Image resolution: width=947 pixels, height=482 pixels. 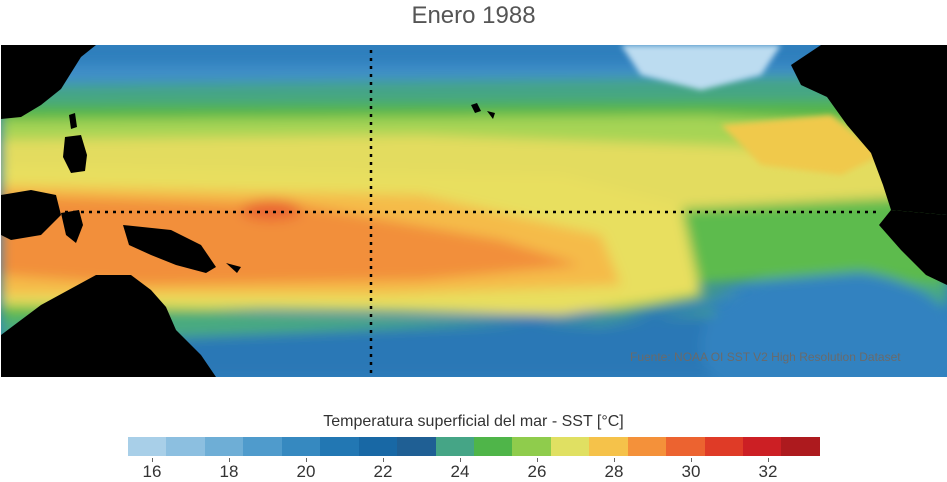 What do you see at coordinates (108, 326) in the screenshot?
I see `australia-land` at bounding box center [108, 326].